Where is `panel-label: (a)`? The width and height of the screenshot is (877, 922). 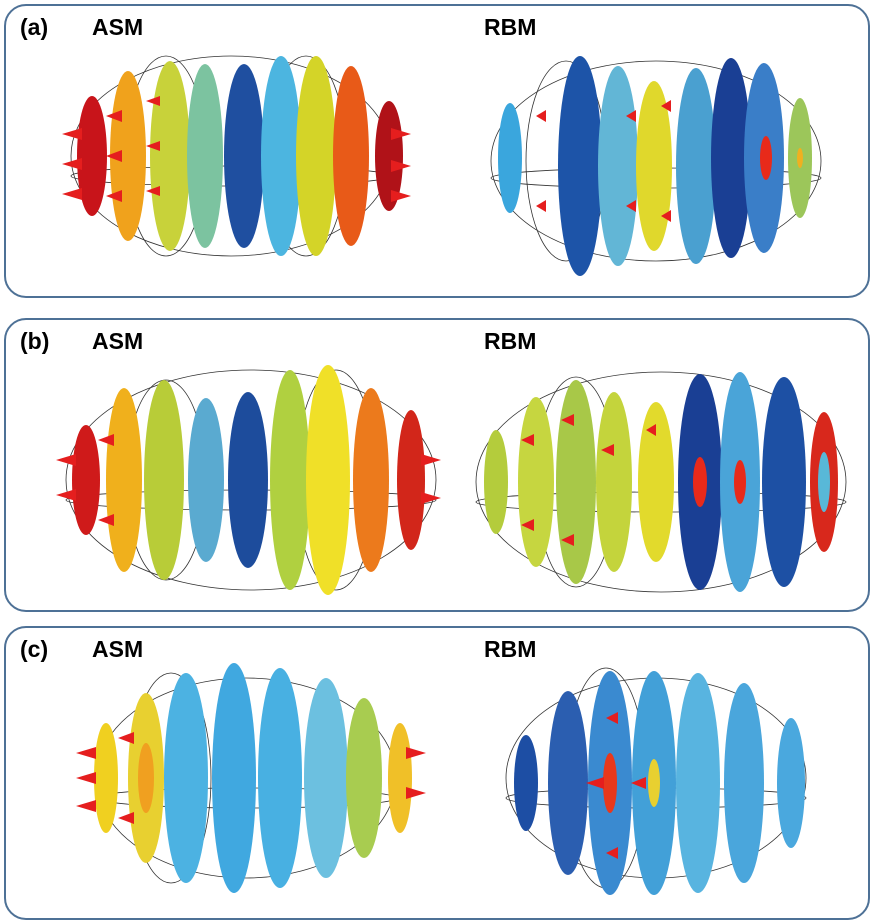 panel-label: (a) is located at coordinates (34, 27).